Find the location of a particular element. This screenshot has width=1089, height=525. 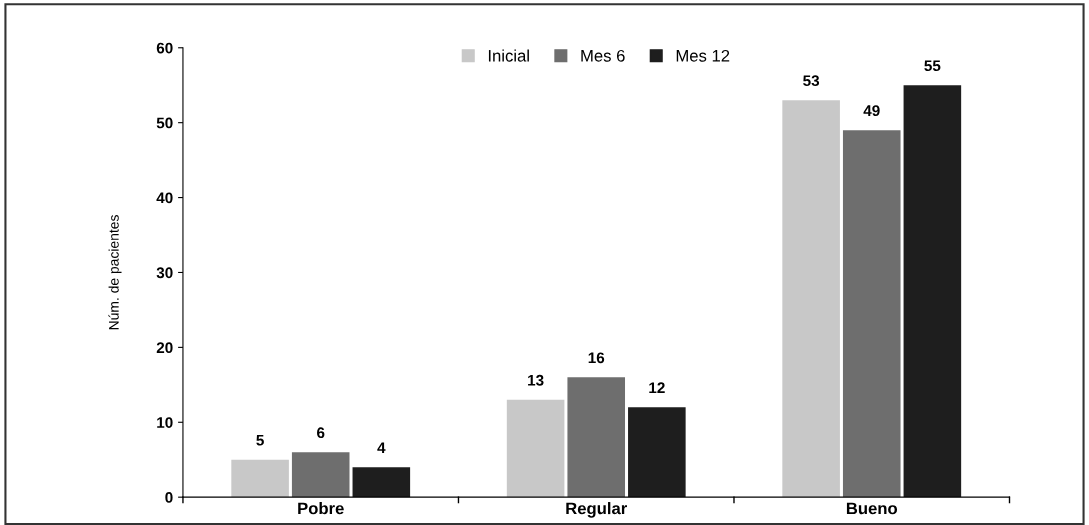

data-label: 6 is located at coordinates (321, 433).